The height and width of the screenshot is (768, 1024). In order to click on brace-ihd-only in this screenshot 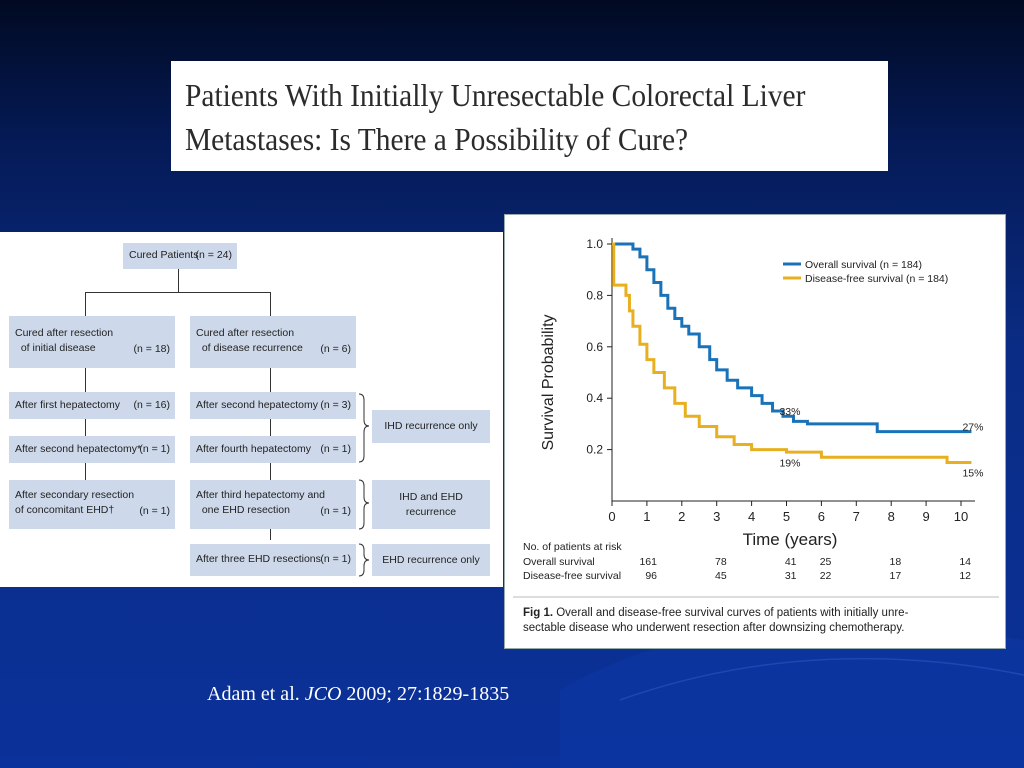, I will do `click(364, 428)`.